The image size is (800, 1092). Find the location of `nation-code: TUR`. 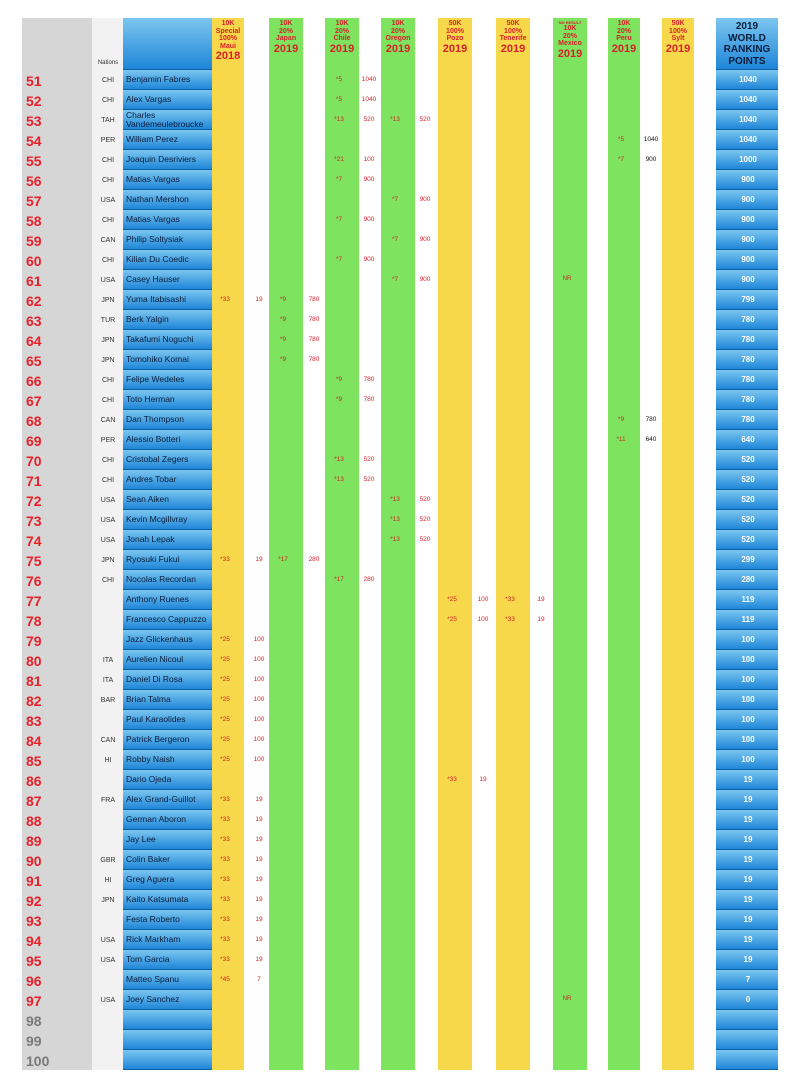

nation-code: TUR is located at coordinates (108, 320).